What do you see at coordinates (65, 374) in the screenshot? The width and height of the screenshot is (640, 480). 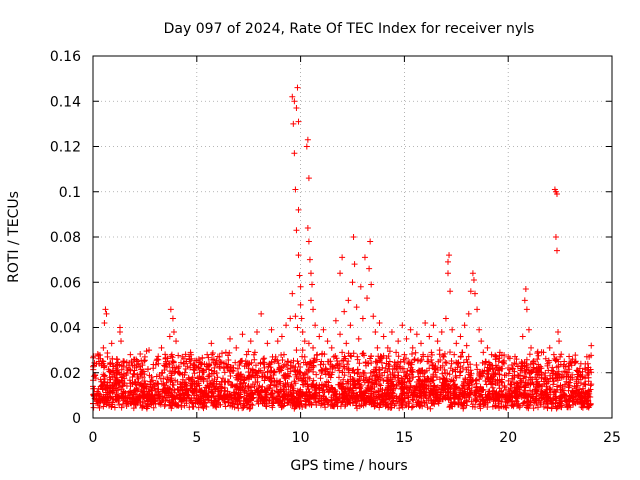 I see `y-tick-label: 0.02` at bounding box center [65, 374].